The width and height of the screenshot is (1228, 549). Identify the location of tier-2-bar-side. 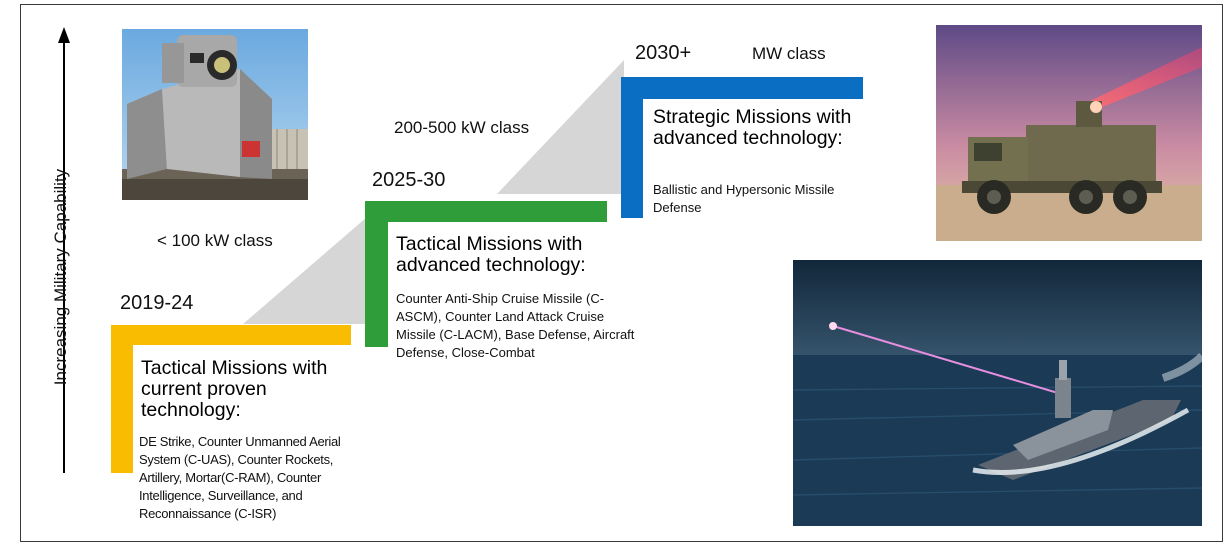
(376, 274).